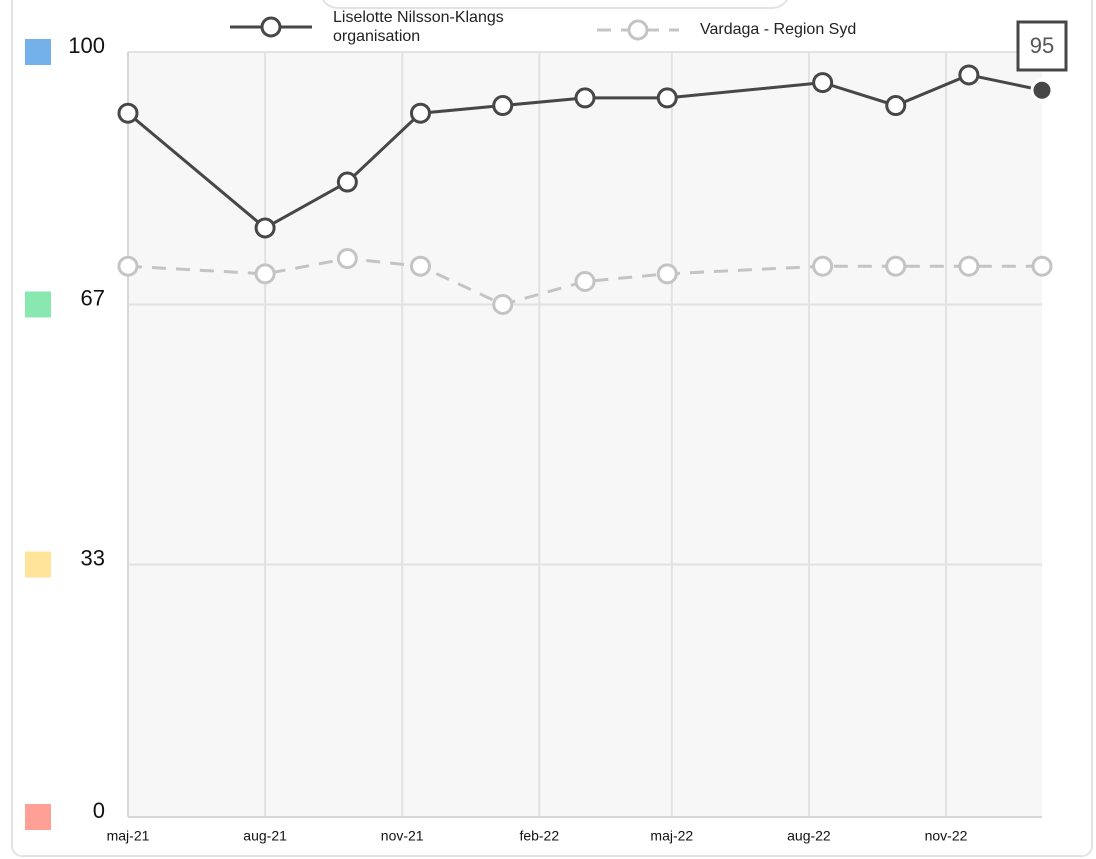 This screenshot has width=1096, height=859. Describe the element at coordinates (93, 297) in the screenshot. I see `y-tick-label: 67` at that location.